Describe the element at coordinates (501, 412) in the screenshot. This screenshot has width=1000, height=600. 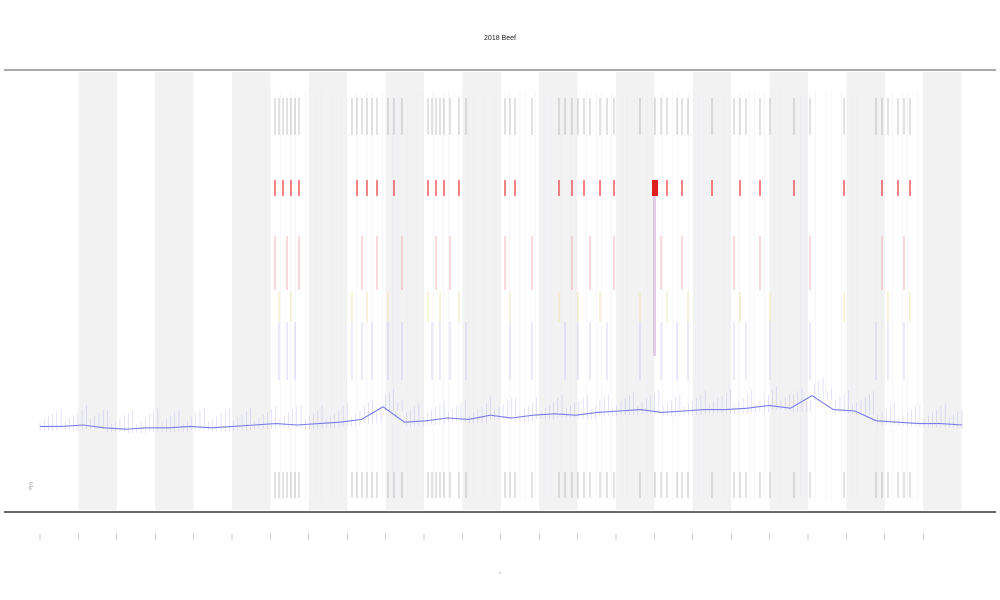
I see `series-line` at that location.